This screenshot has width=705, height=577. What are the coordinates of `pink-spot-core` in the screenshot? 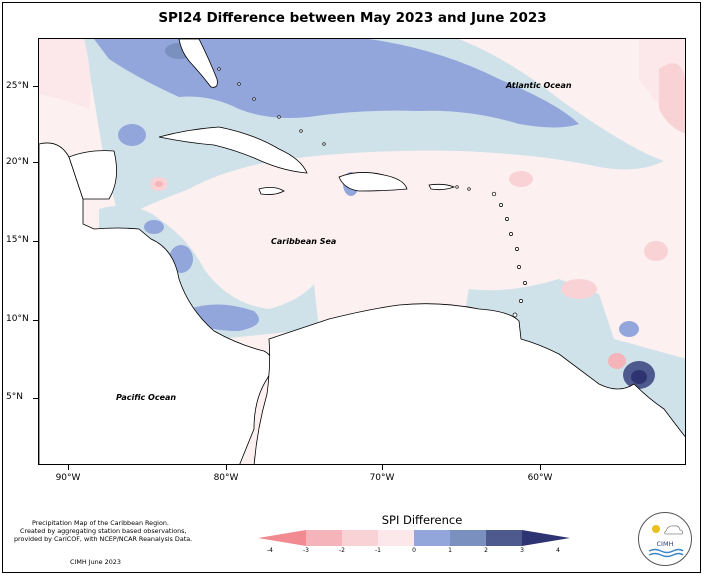 It's located at (159, 184).